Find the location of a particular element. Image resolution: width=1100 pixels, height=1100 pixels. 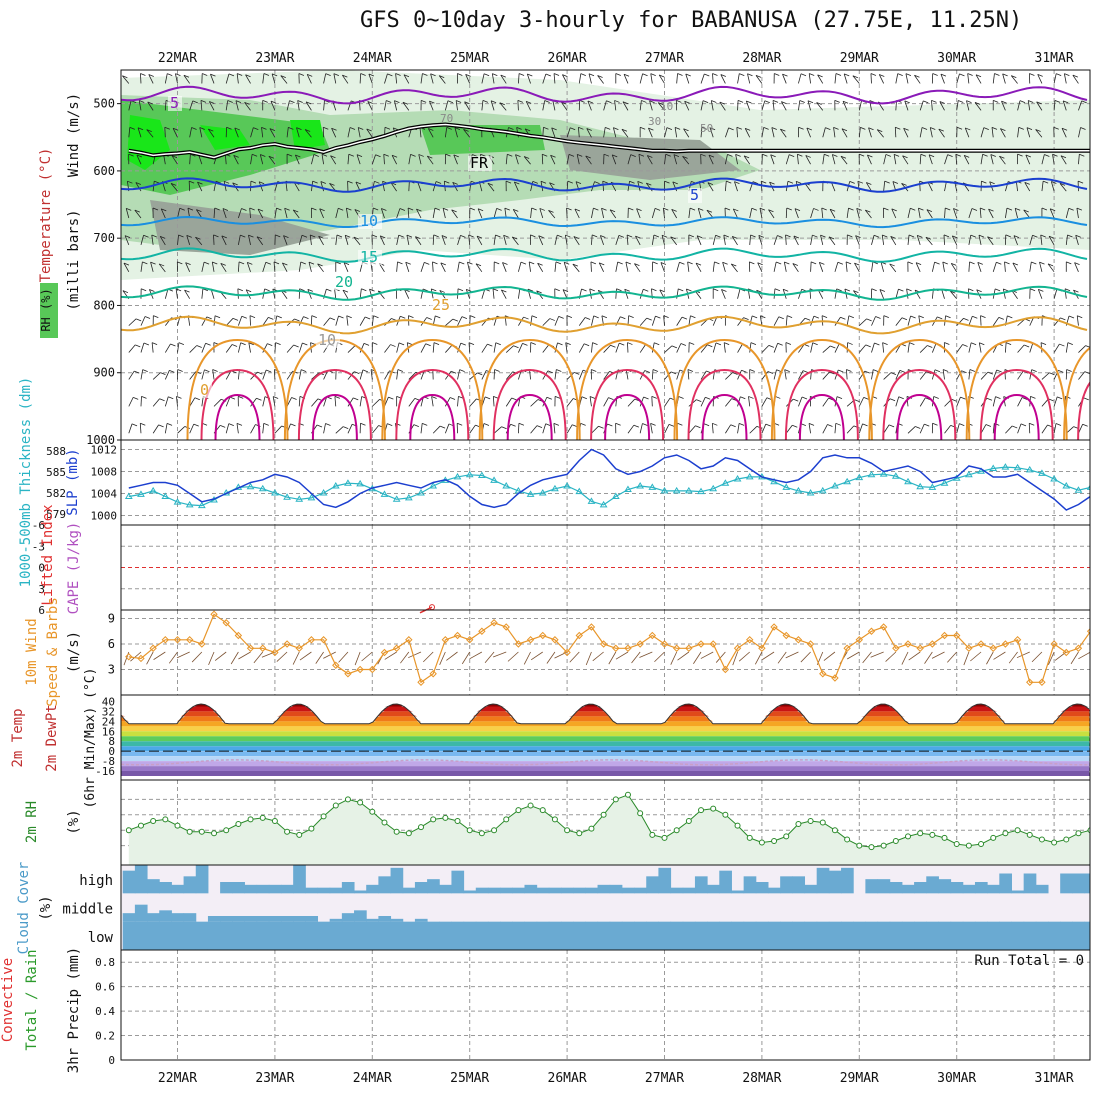

cloud-bar-middle is located at coordinates (165, 916).